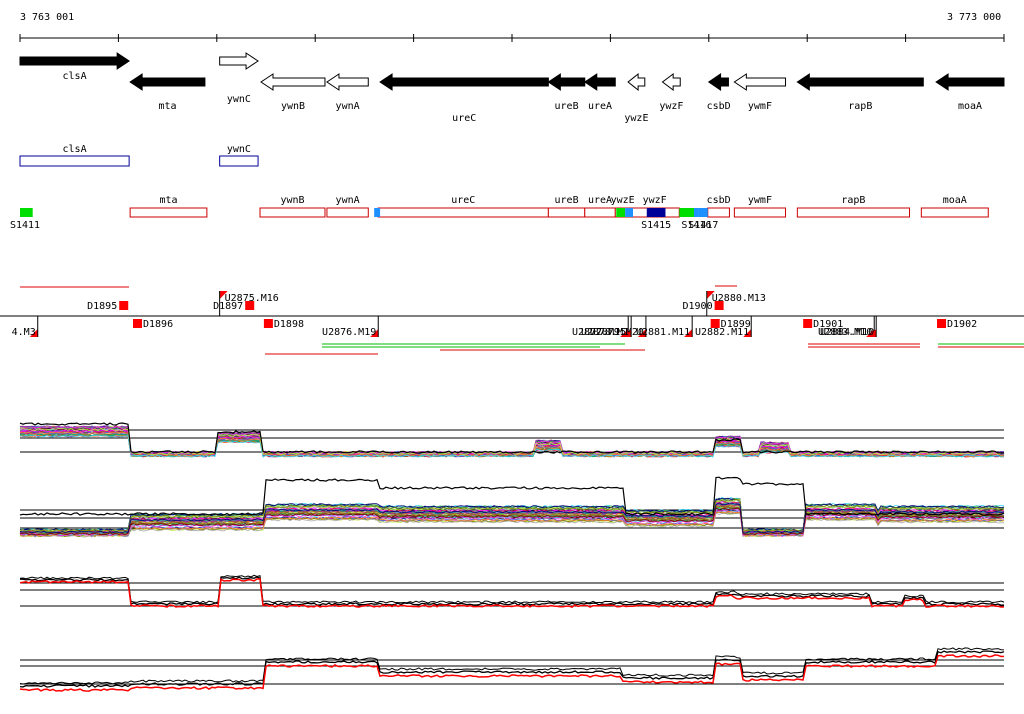  I want to click on gene-arrow-ywnC, so click(239, 61).